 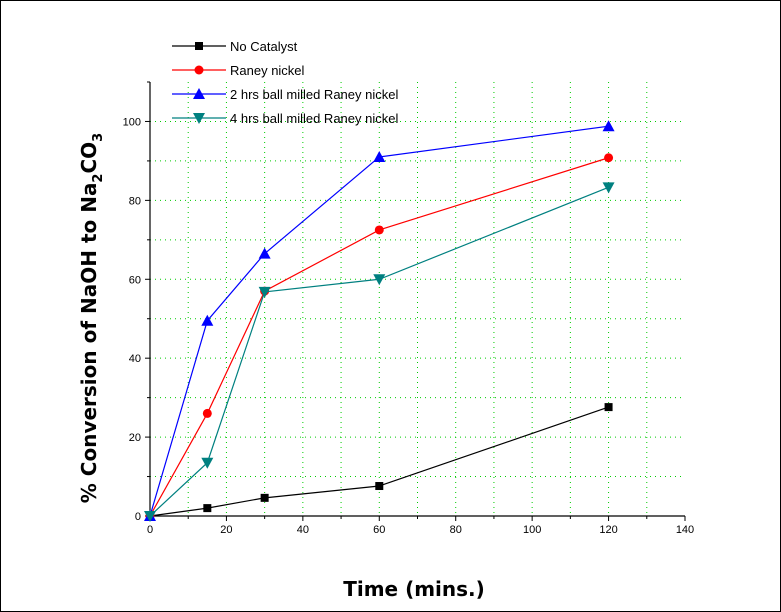 I want to click on legend-item-4: 4 hrs ball milled Raney nickel, so click(x=285, y=118).